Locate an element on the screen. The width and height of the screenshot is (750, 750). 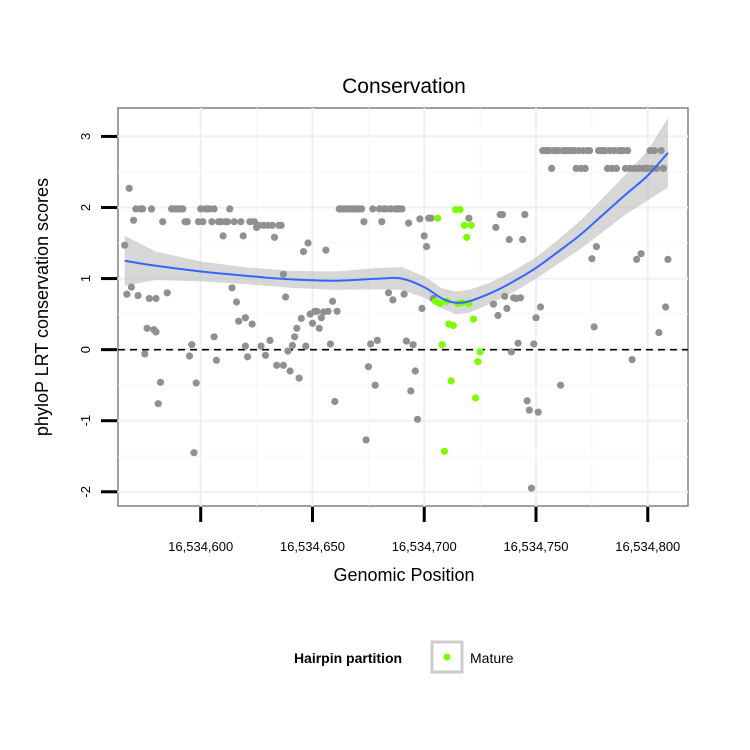
x-tick-label: 16,534,800 is located at coordinates (647, 546).